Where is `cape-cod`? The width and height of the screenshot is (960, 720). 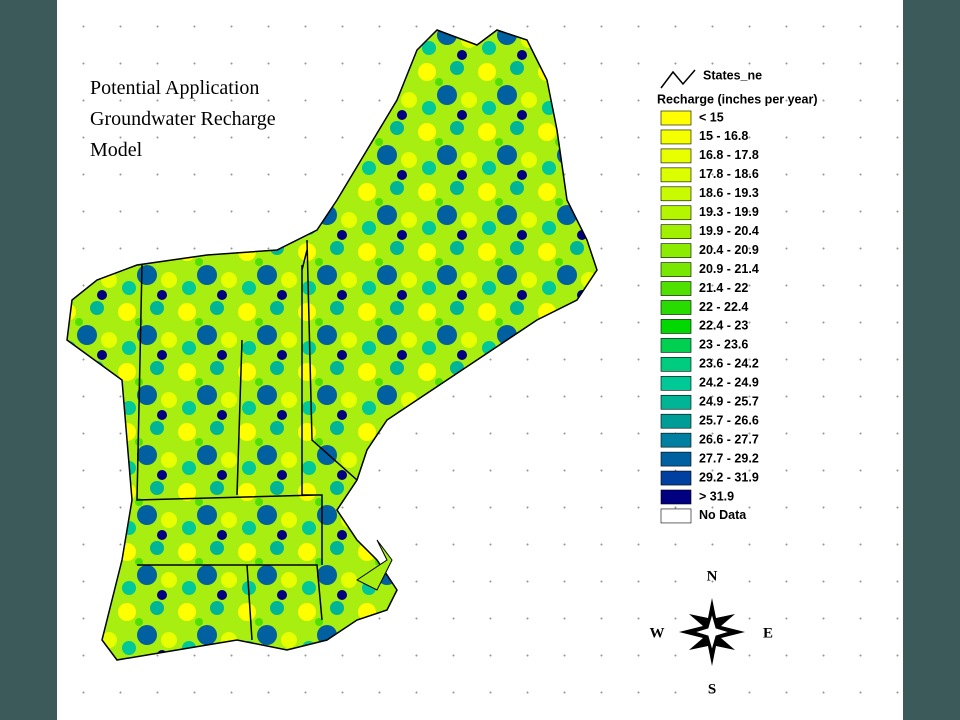 cape-cod is located at coordinates (374, 565).